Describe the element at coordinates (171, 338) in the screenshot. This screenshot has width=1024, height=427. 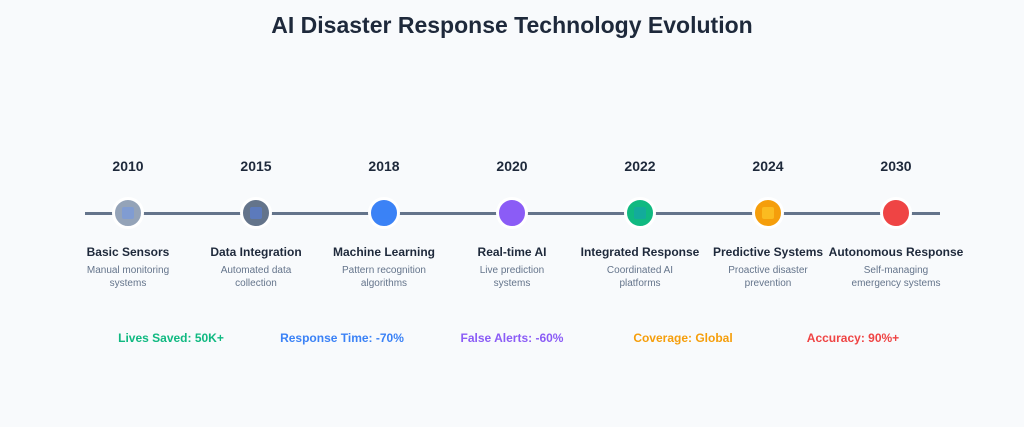
I see `metric-lives-saved: Lives Saved: 50K+` at that location.